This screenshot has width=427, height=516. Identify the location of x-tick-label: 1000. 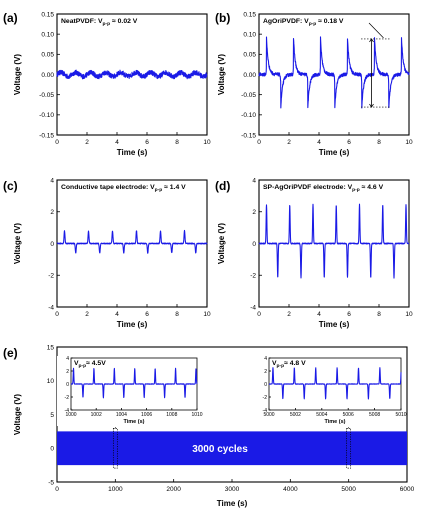
(115, 489).